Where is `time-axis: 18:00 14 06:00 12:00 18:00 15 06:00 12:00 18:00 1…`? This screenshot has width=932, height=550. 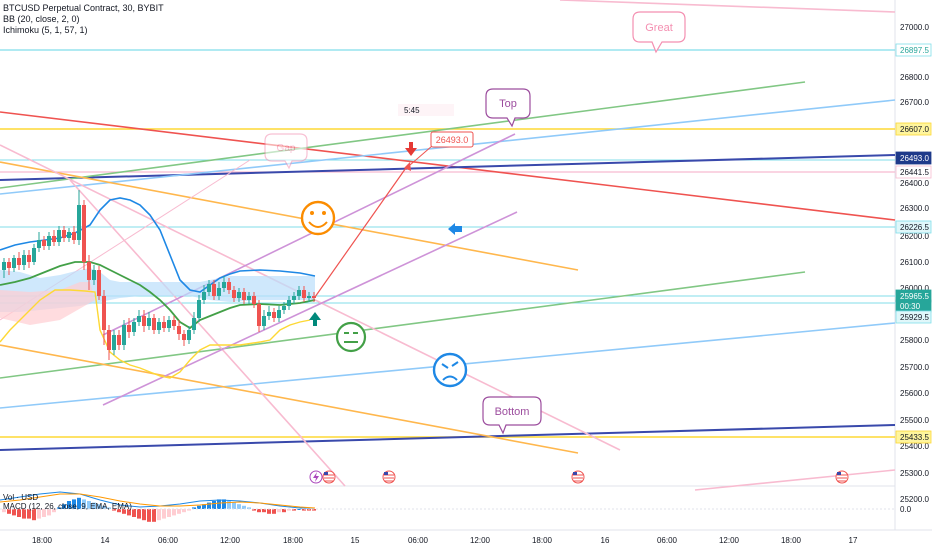
time-axis: 18:00 14 06:00 12:00 18:00 15 06:00 12:00 18:00 1… is located at coordinates (445, 540).